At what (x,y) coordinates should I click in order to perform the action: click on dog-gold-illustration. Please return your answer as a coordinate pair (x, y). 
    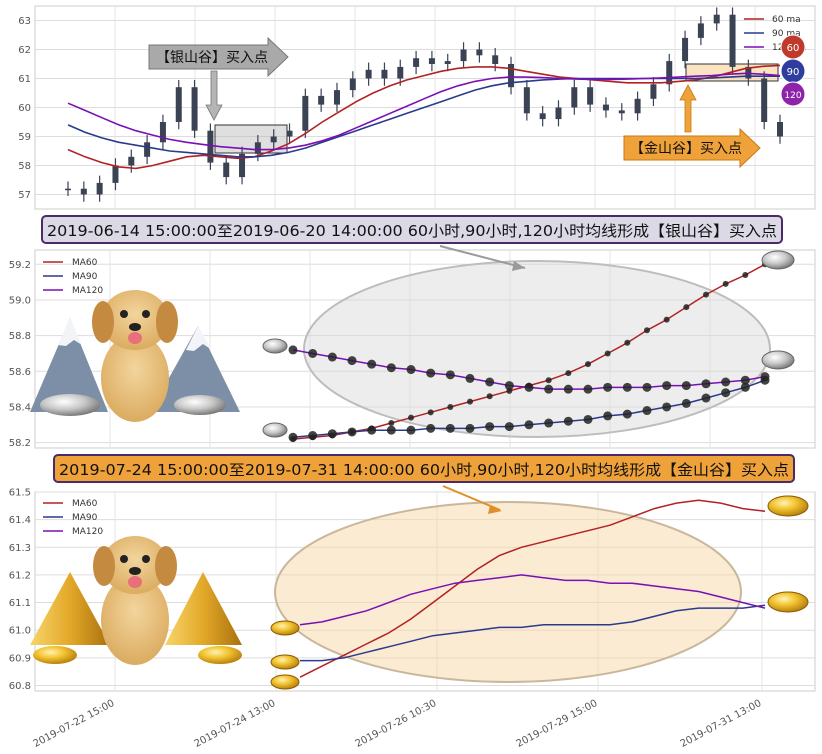
    Looking at the image, I should click on (136, 600).